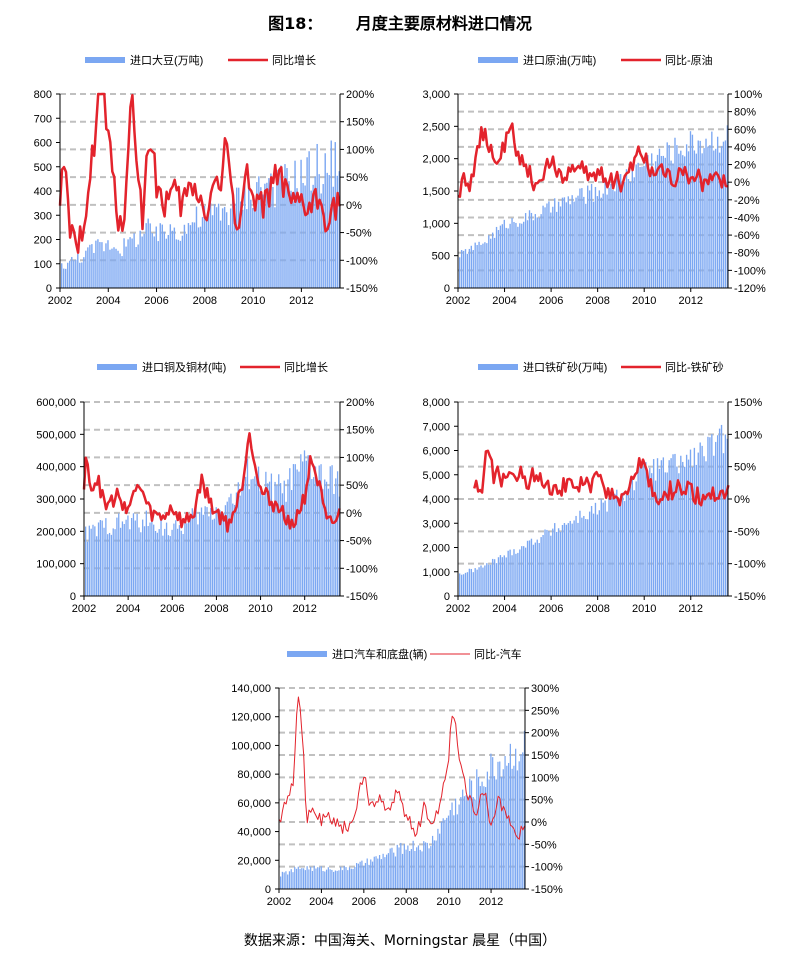 The width and height of the screenshot is (800, 965). Describe the element at coordinates (354, 514) in the screenshot. I see `y-right-tick-label: 0%` at that location.